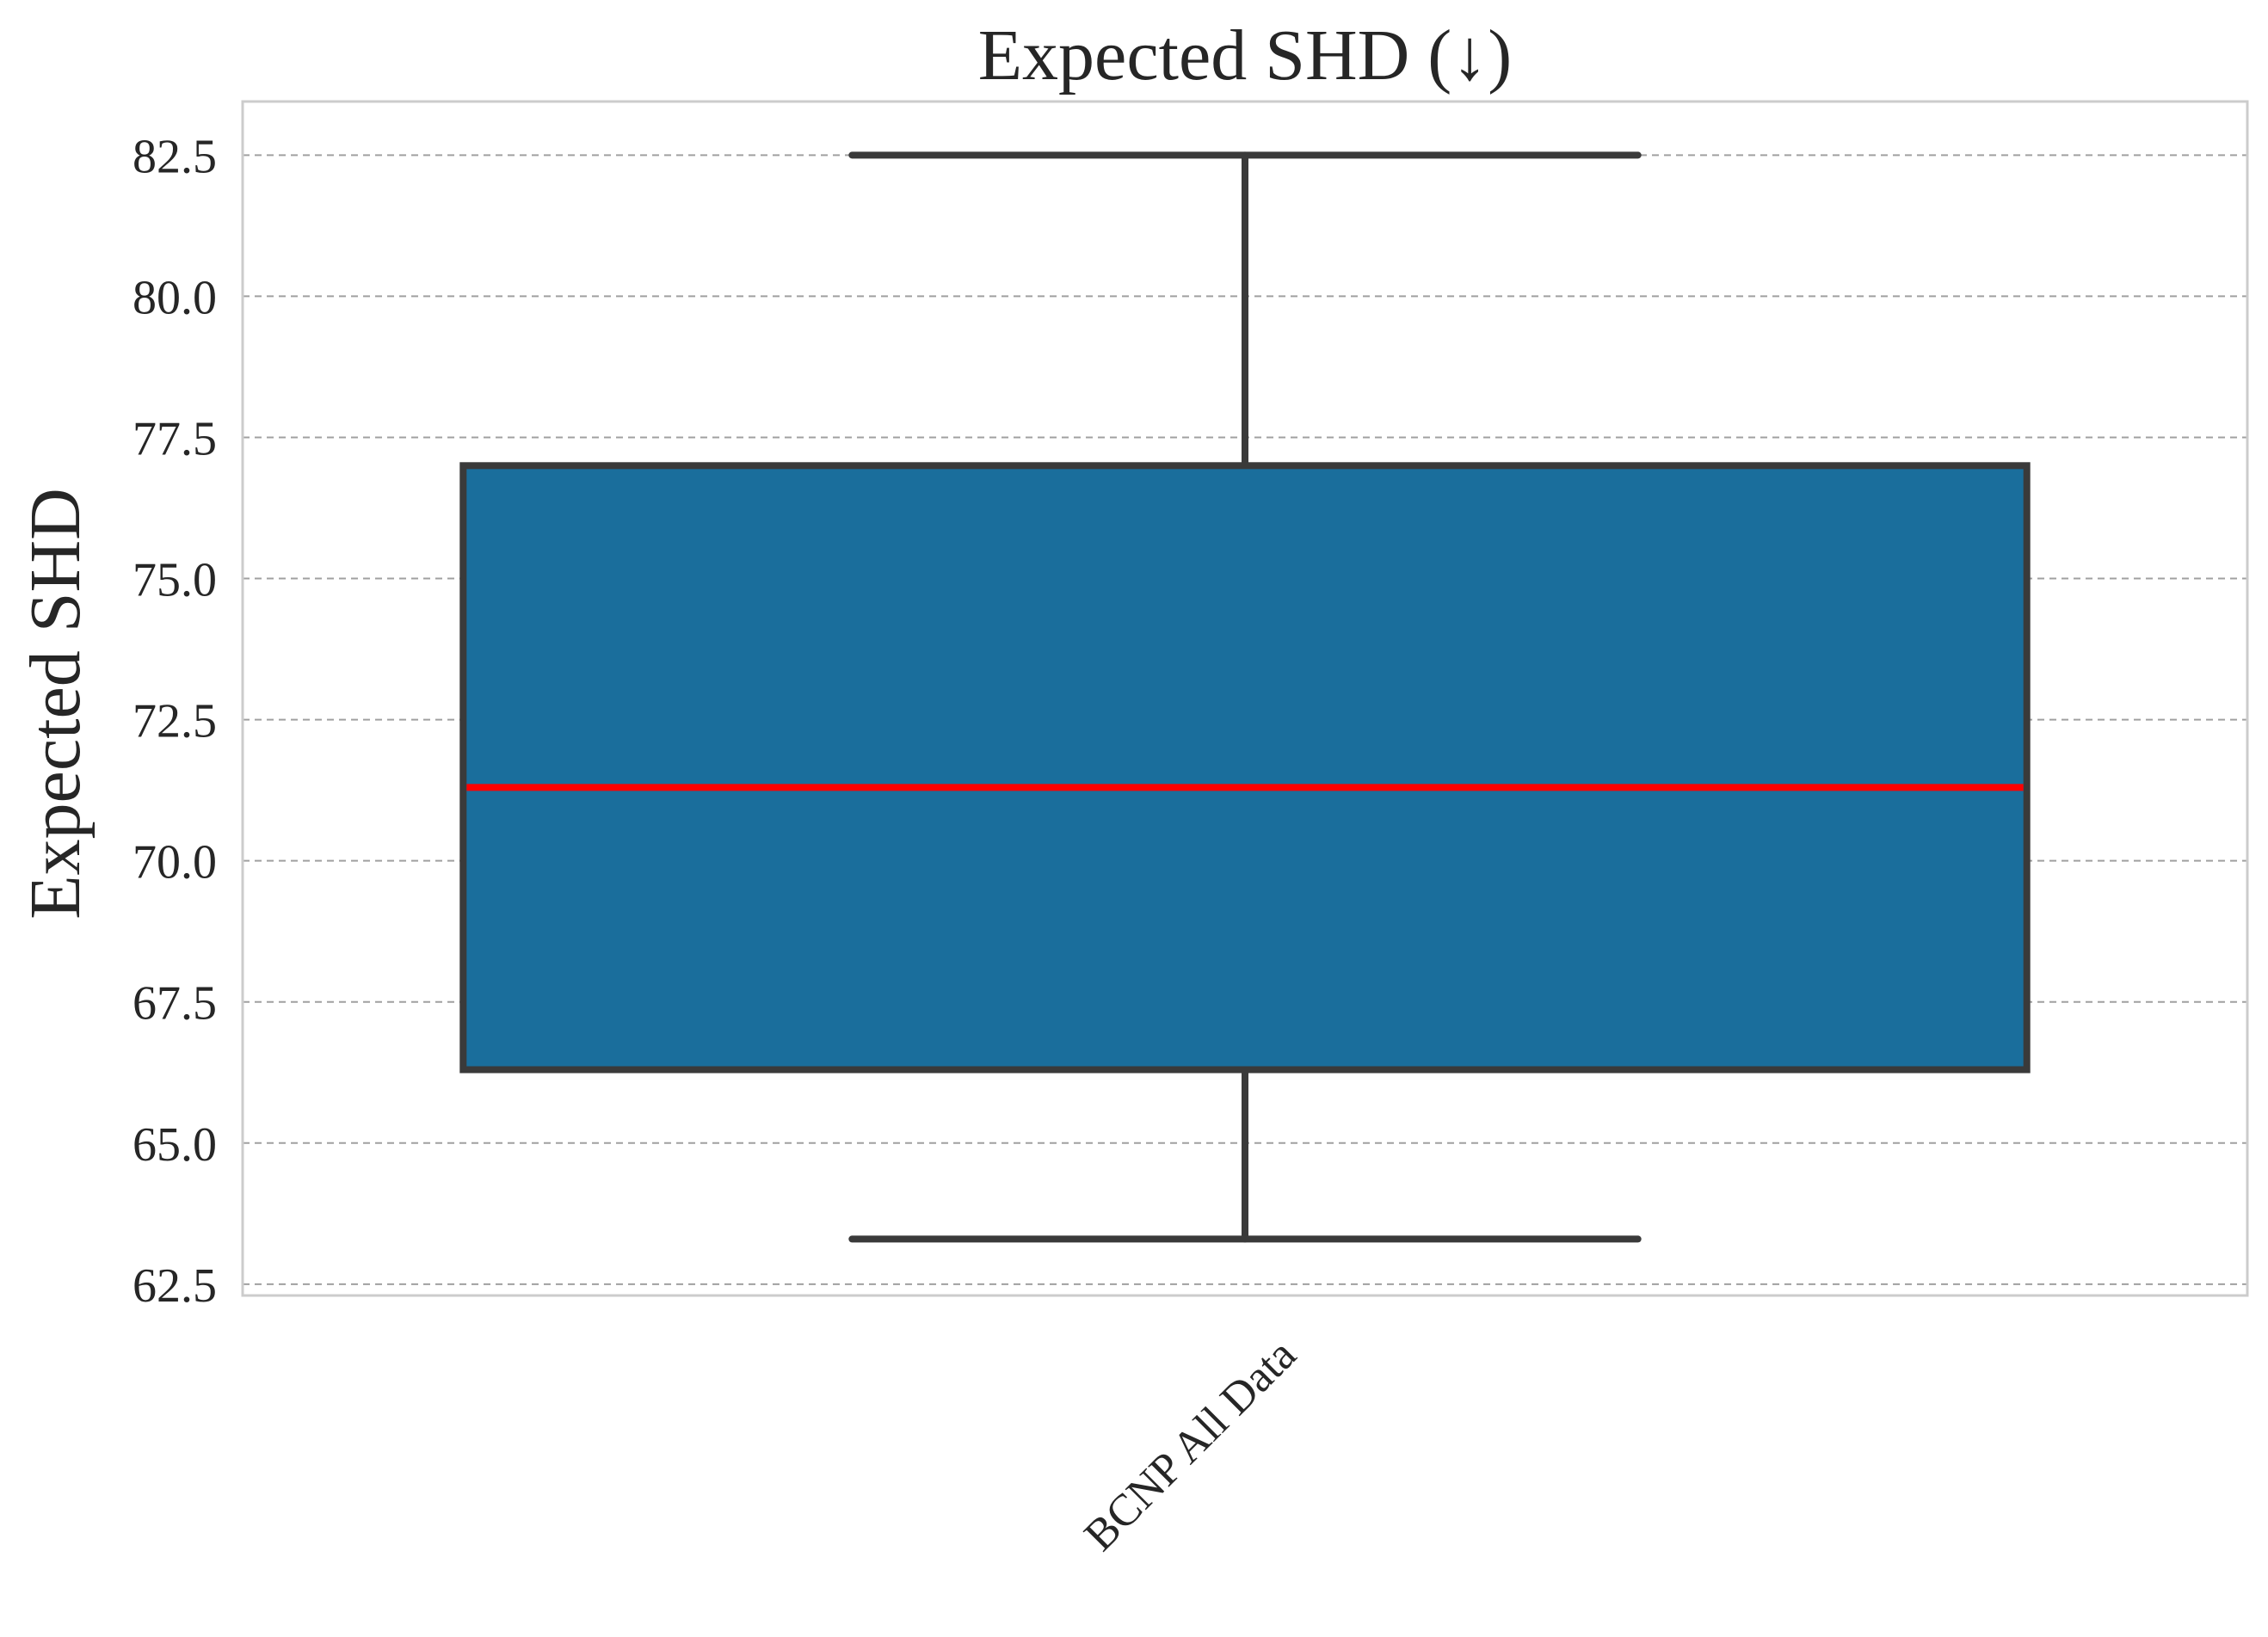 The width and height of the screenshot is (2268, 1637). I want to click on x-tick-labels: BCNP All Data, so click(1190, 1445).